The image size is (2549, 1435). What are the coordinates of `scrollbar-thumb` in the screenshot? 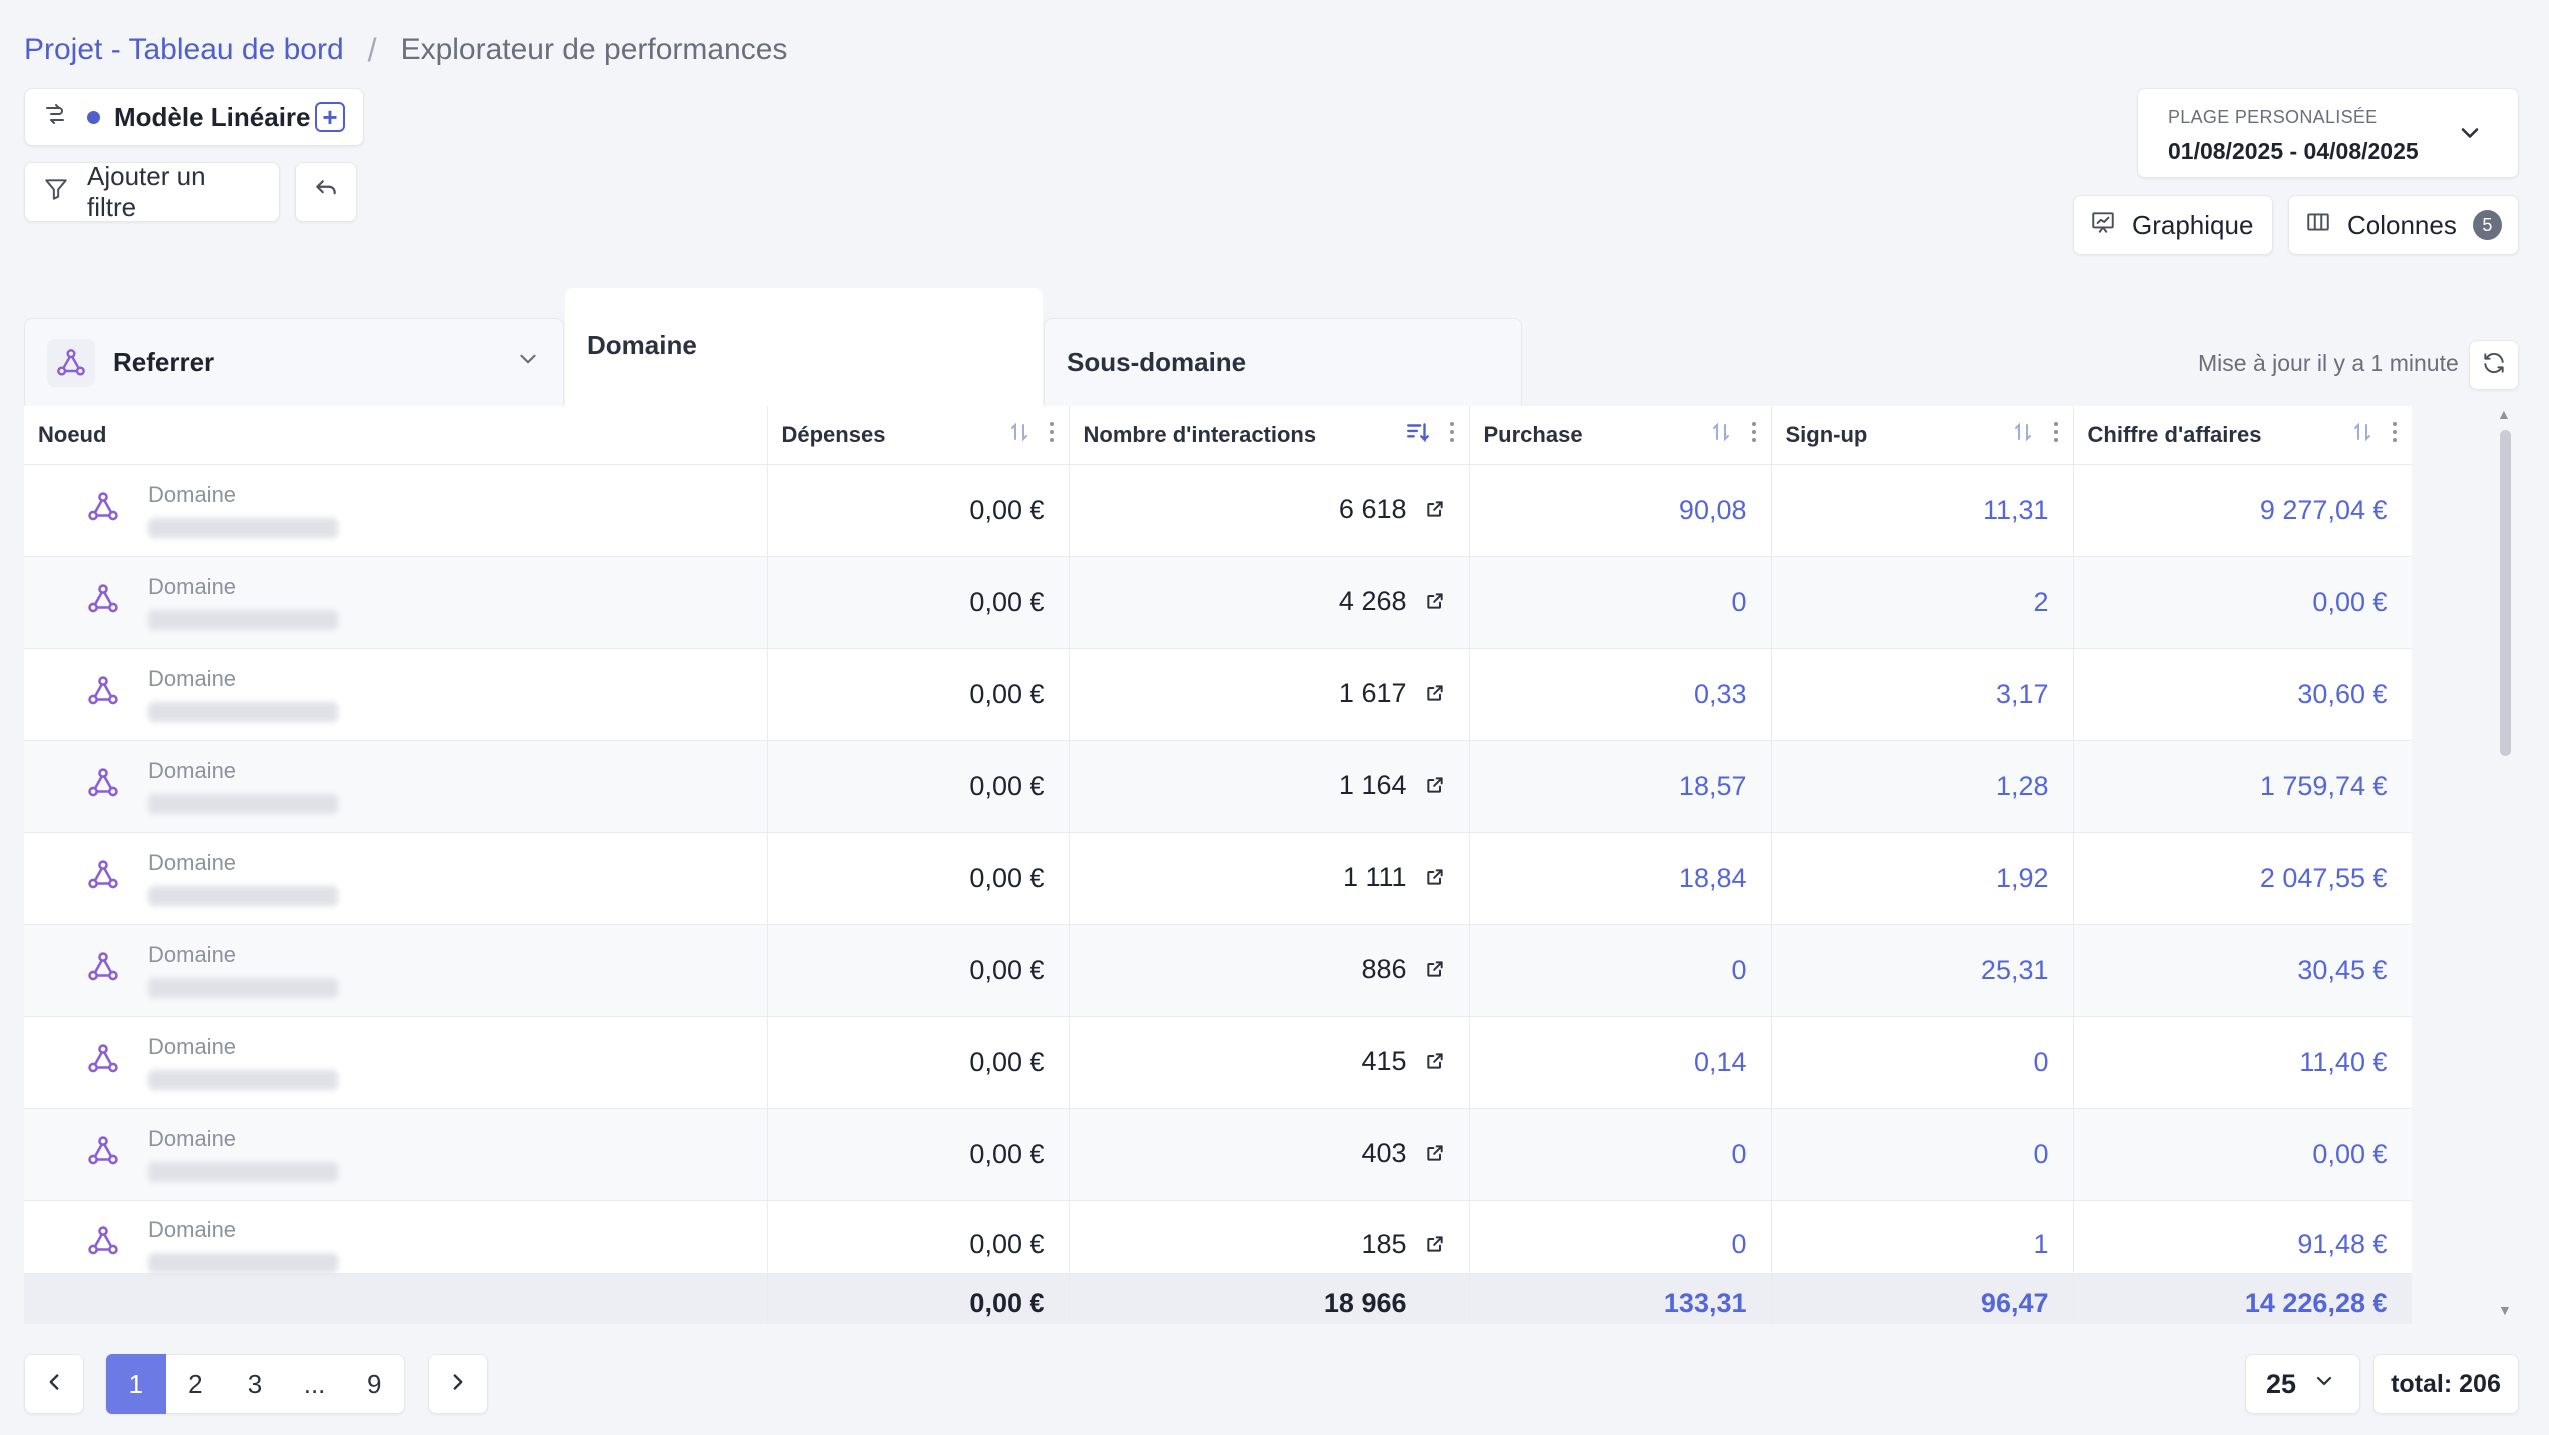 It's located at (2505, 593).